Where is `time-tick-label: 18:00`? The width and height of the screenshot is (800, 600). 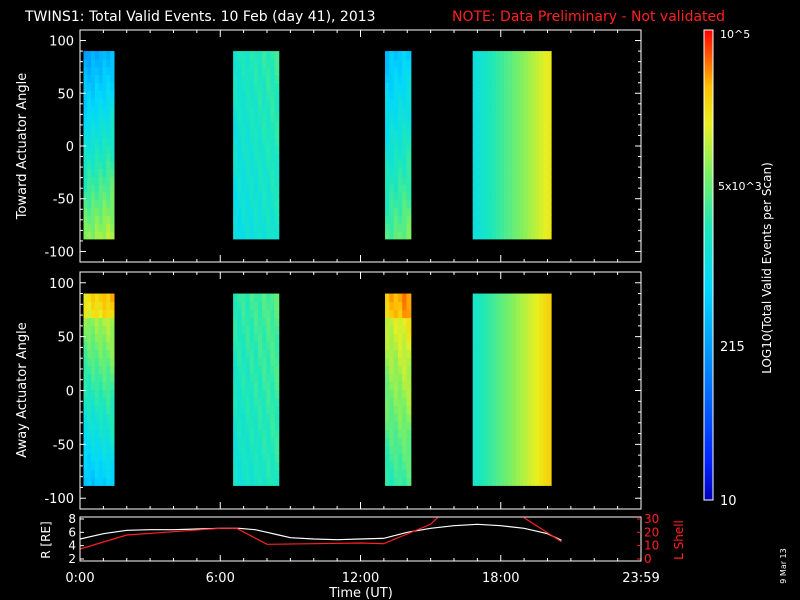 time-tick-label: 18:00 is located at coordinates (500, 578).